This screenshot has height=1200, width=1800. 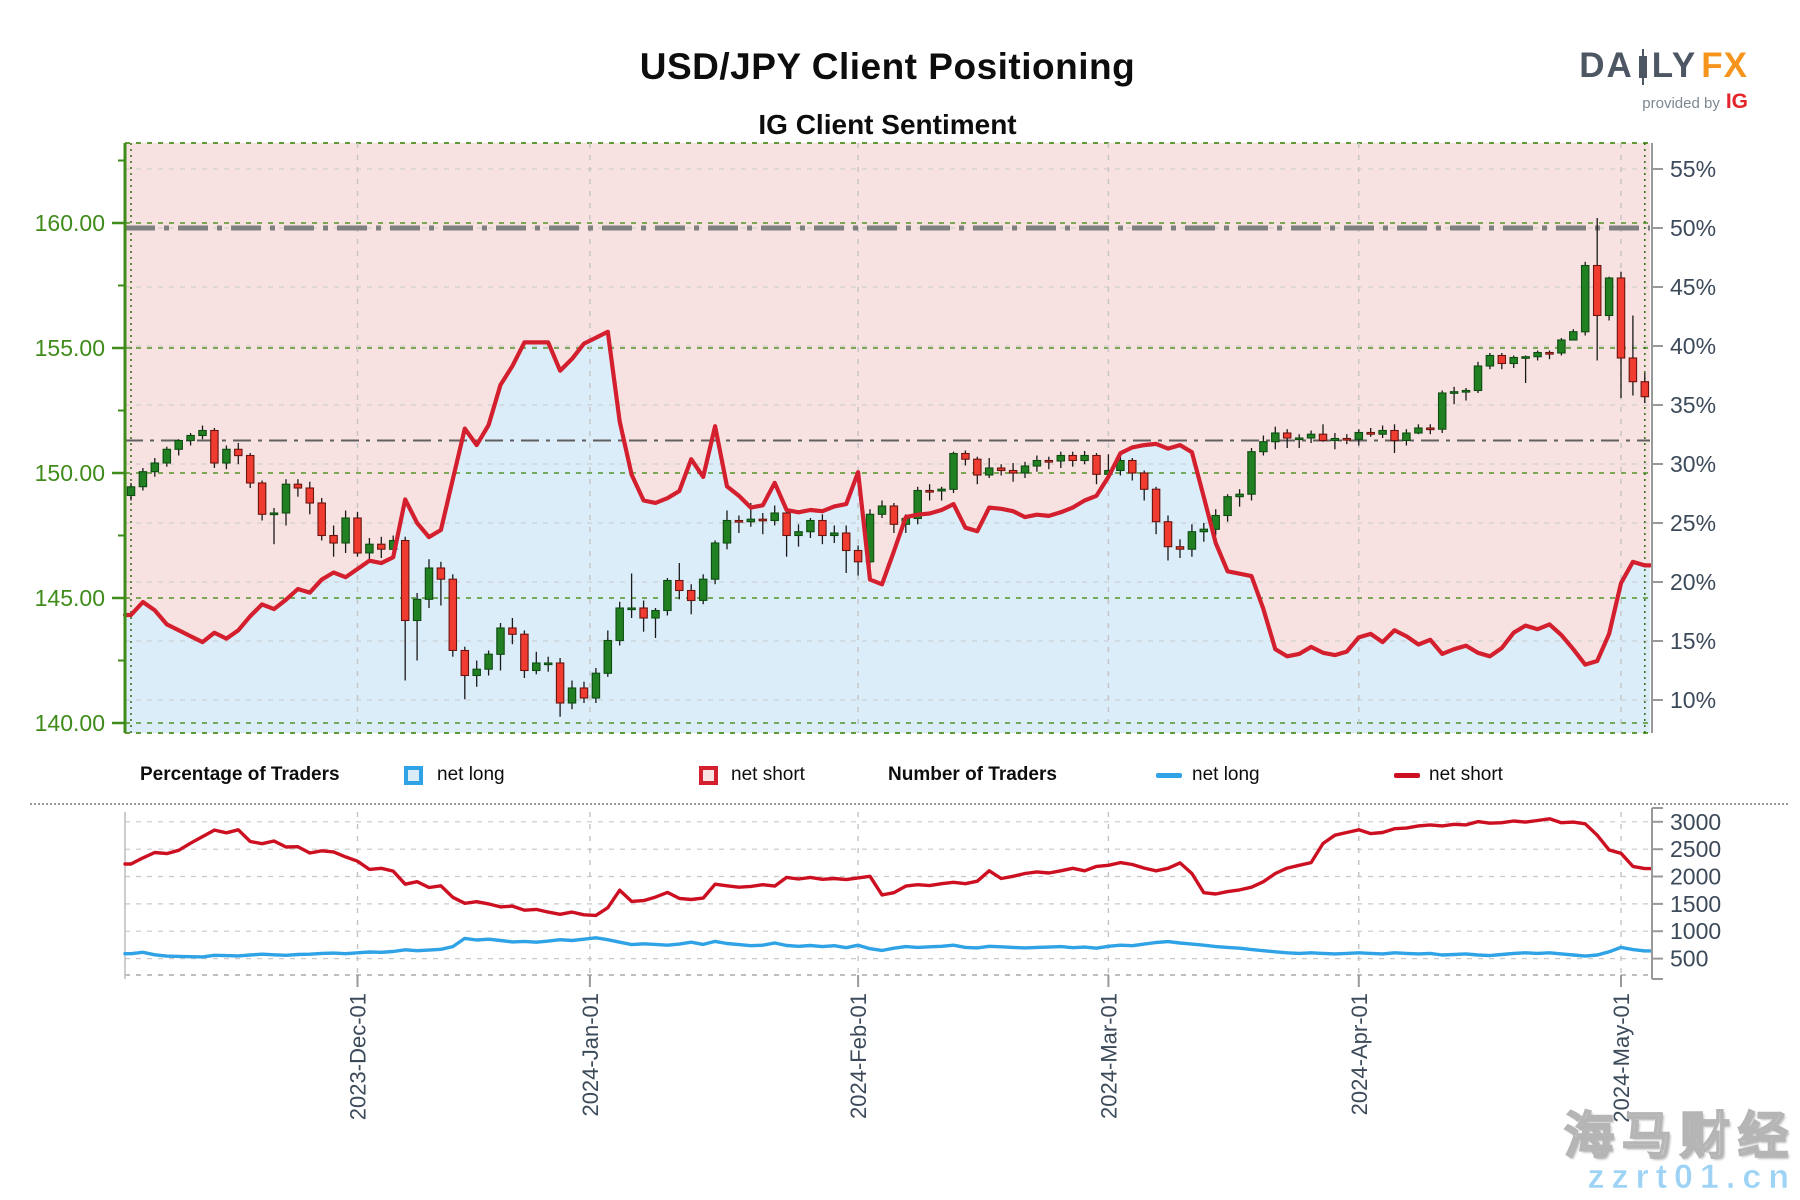 What do you see at coordinates (1695, 849) in the screenshot?
I see `svg-text: 2500` at bounding box center [1695, 849].